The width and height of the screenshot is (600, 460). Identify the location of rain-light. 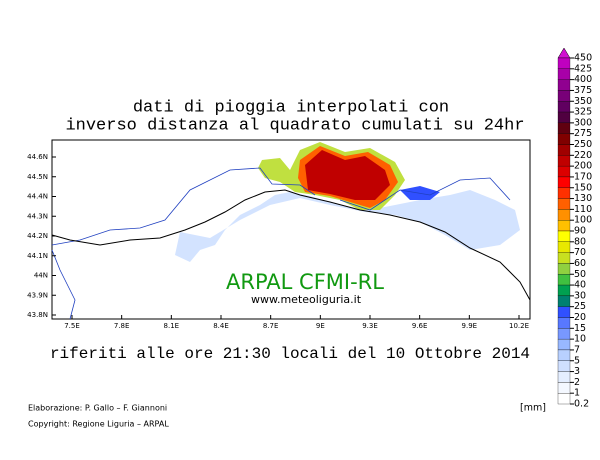
(347, 226).